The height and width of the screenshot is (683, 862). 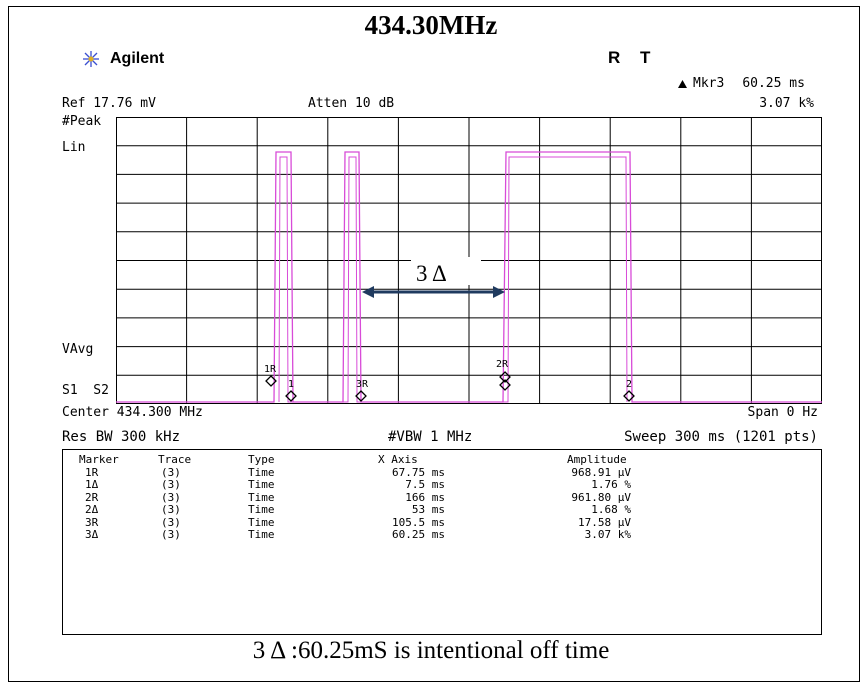 I want to click on table-cell: 53 ms, so click(x=428, y=510).